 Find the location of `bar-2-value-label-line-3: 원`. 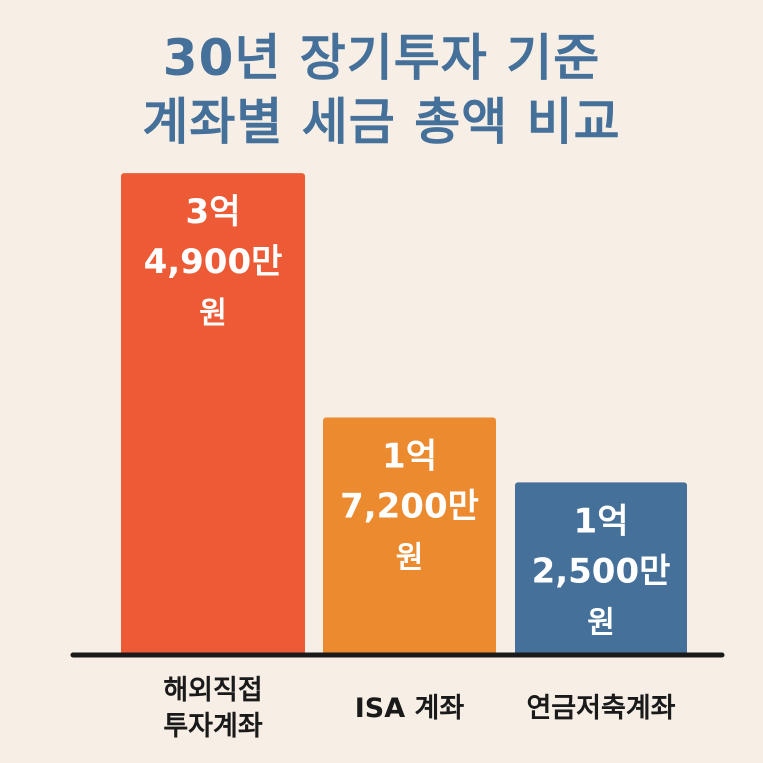

bar-2-value-label-line-3: 원 is located at coordinates (410, 558).